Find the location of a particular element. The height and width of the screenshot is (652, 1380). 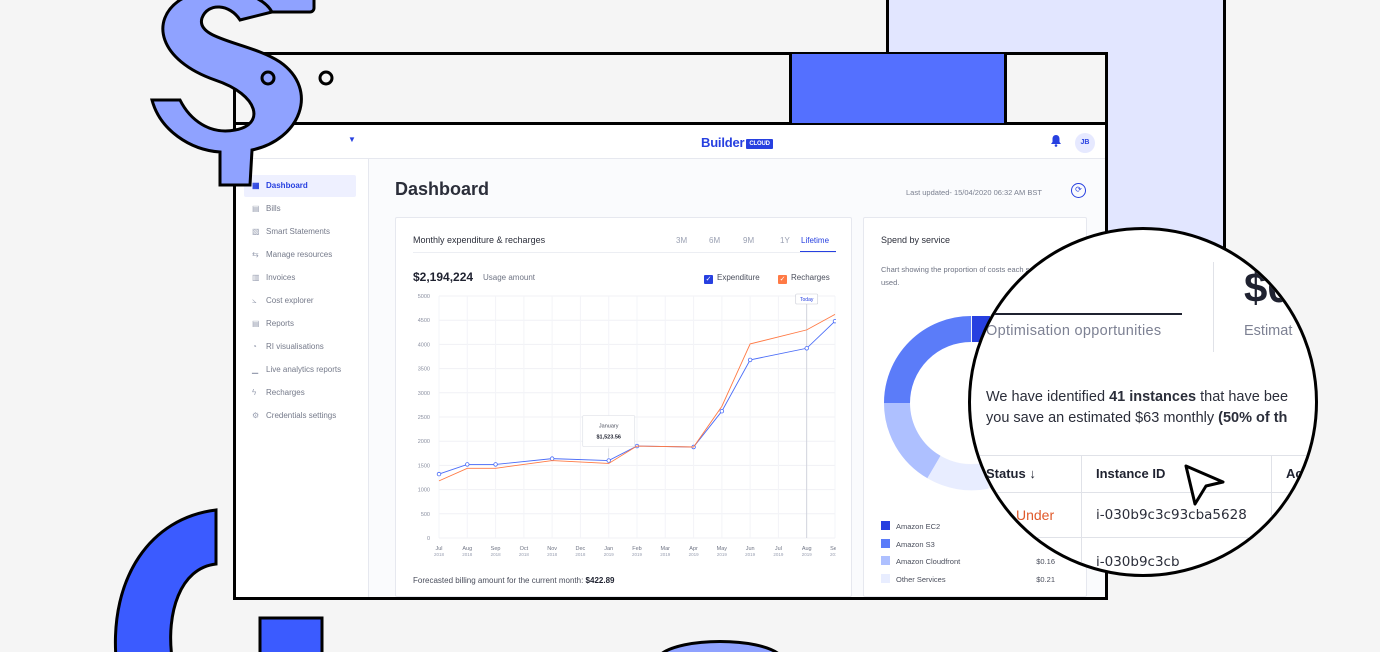

spend-card-title: Spend by service is located at coordinates (916, 240).